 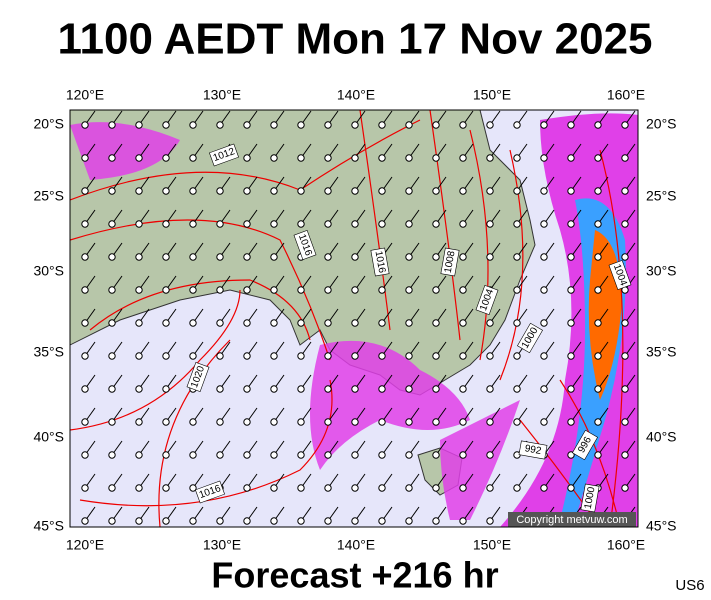 What do you see at coordinates (48, 124) in the screenshot?
I see `lat-label: 20°S` at bounding box center [48, 124].